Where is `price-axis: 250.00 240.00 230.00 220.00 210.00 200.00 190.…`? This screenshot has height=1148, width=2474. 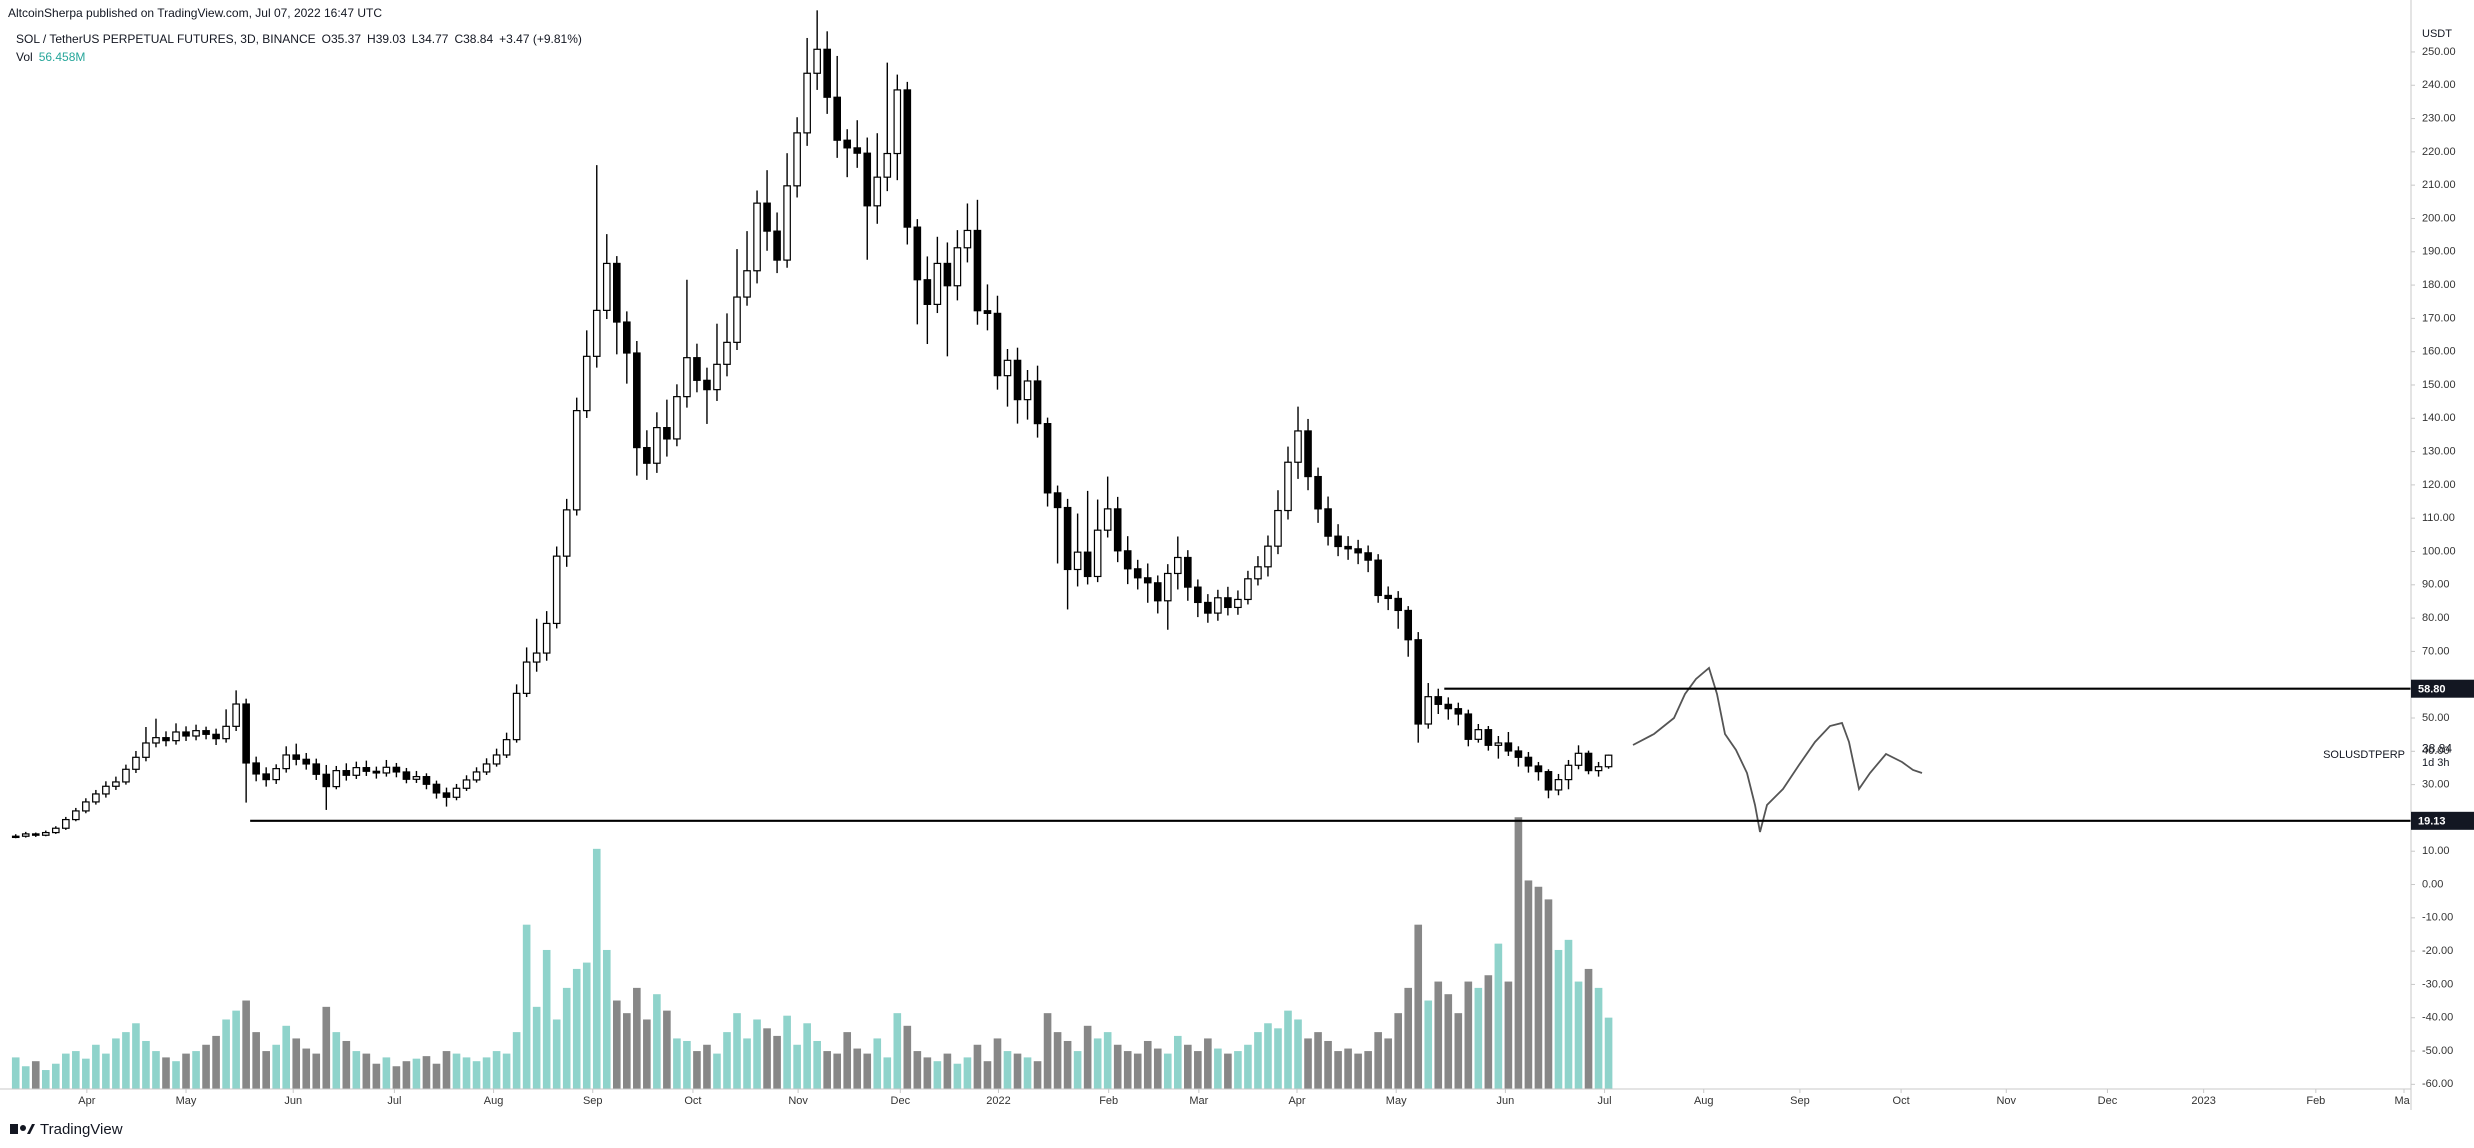
price-axis: 250.00 240.00 230.00 220.00 210.00 200.00 190.… is located at coordinates (2433, 568).